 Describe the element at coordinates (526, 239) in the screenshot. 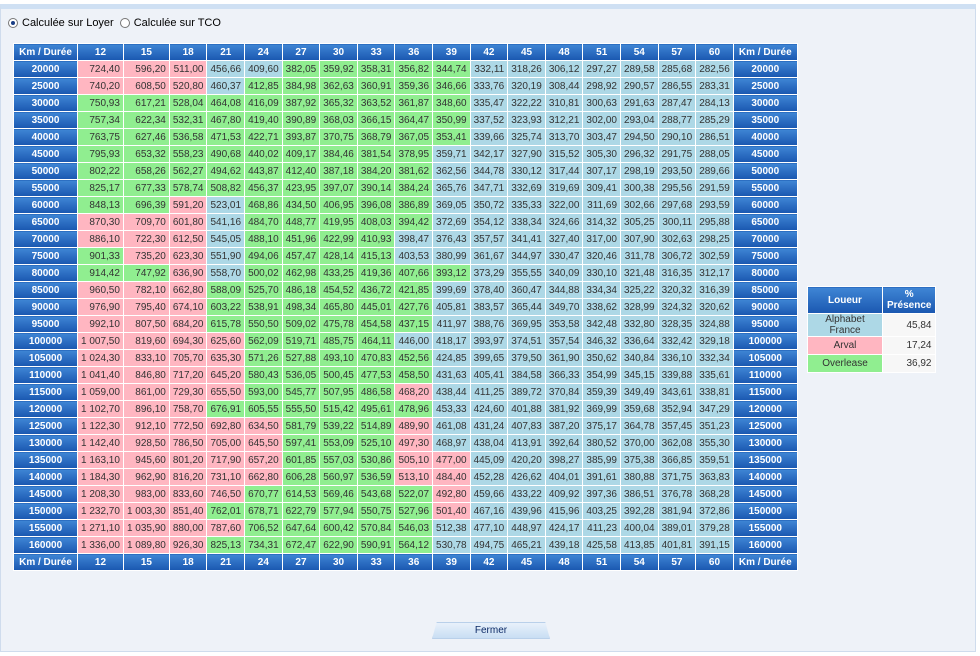

I see `price-cell: 341,41` at that location.